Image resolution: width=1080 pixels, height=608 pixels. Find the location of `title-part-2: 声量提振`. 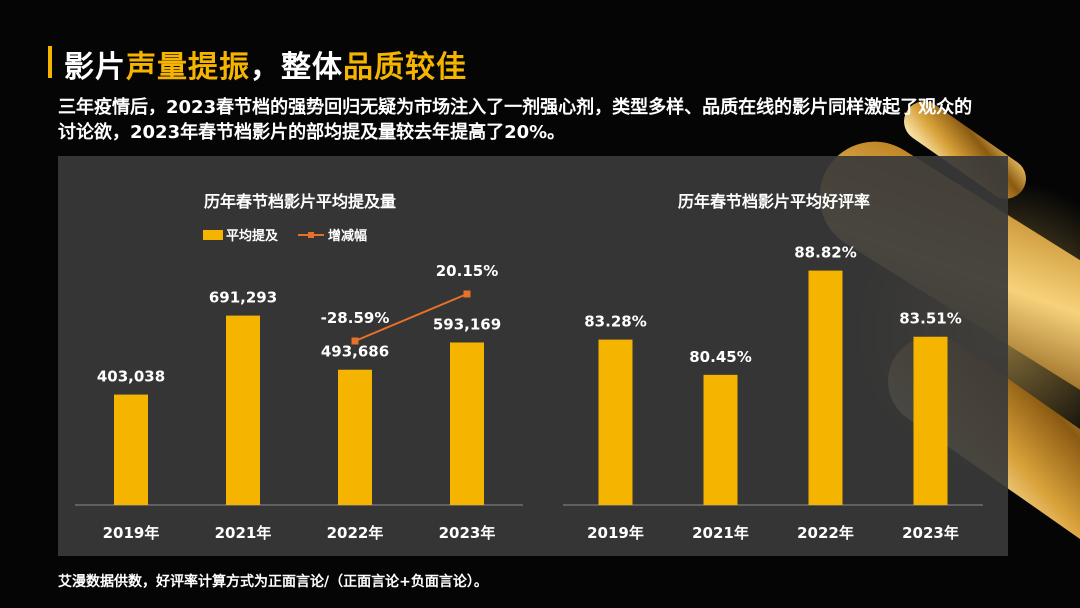

title-part-2: 声量提振 is located at coordinates (188, 67).